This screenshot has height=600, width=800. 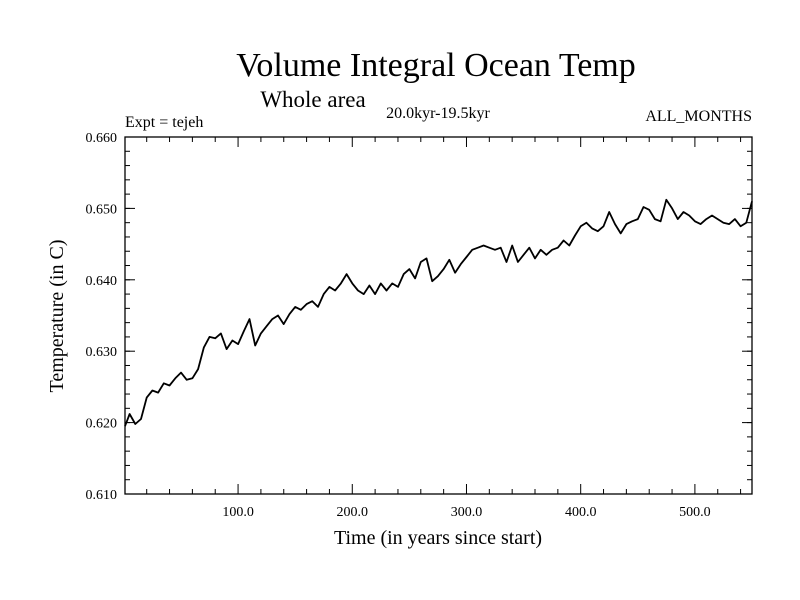 I want to click on expt-annotation: Expt = tejeh, so click(x=164, y=122).